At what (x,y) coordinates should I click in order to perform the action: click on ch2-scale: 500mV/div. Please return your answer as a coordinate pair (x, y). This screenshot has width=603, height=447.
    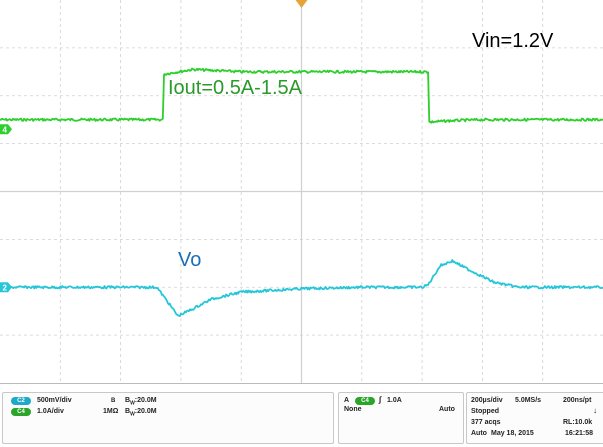
    Looking at the image, I should click on (54, 400).